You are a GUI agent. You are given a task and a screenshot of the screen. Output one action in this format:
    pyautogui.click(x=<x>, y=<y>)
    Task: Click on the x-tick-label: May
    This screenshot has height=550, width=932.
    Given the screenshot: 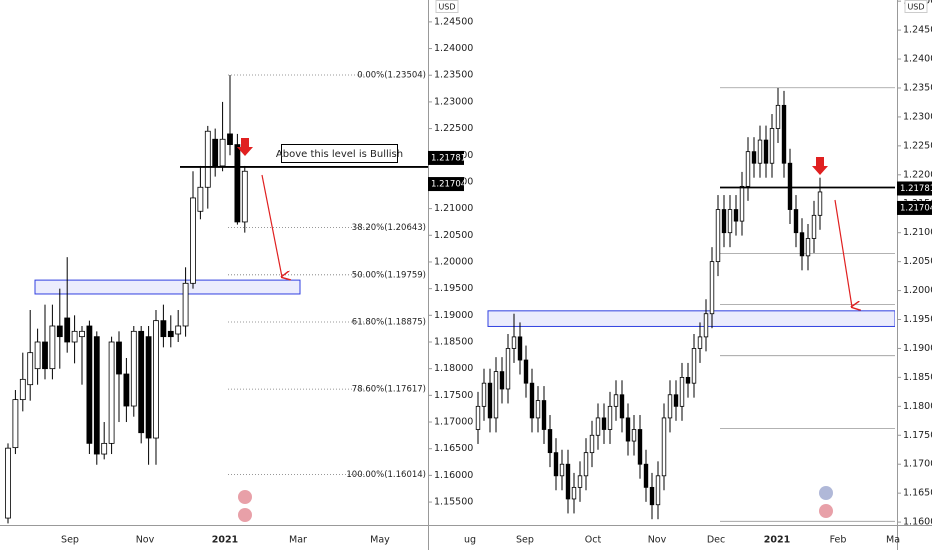 What is the action you would take?
    pyautogui.click(x=380, y=540)
    